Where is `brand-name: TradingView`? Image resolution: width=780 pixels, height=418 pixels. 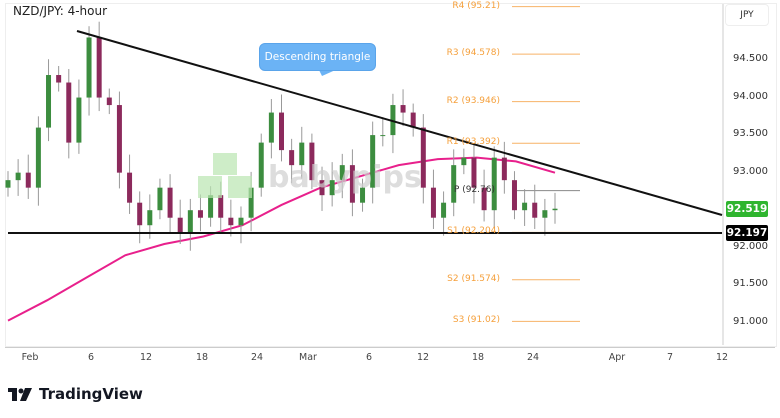 brand-name: TradingView is located at coordinates (91, 394).